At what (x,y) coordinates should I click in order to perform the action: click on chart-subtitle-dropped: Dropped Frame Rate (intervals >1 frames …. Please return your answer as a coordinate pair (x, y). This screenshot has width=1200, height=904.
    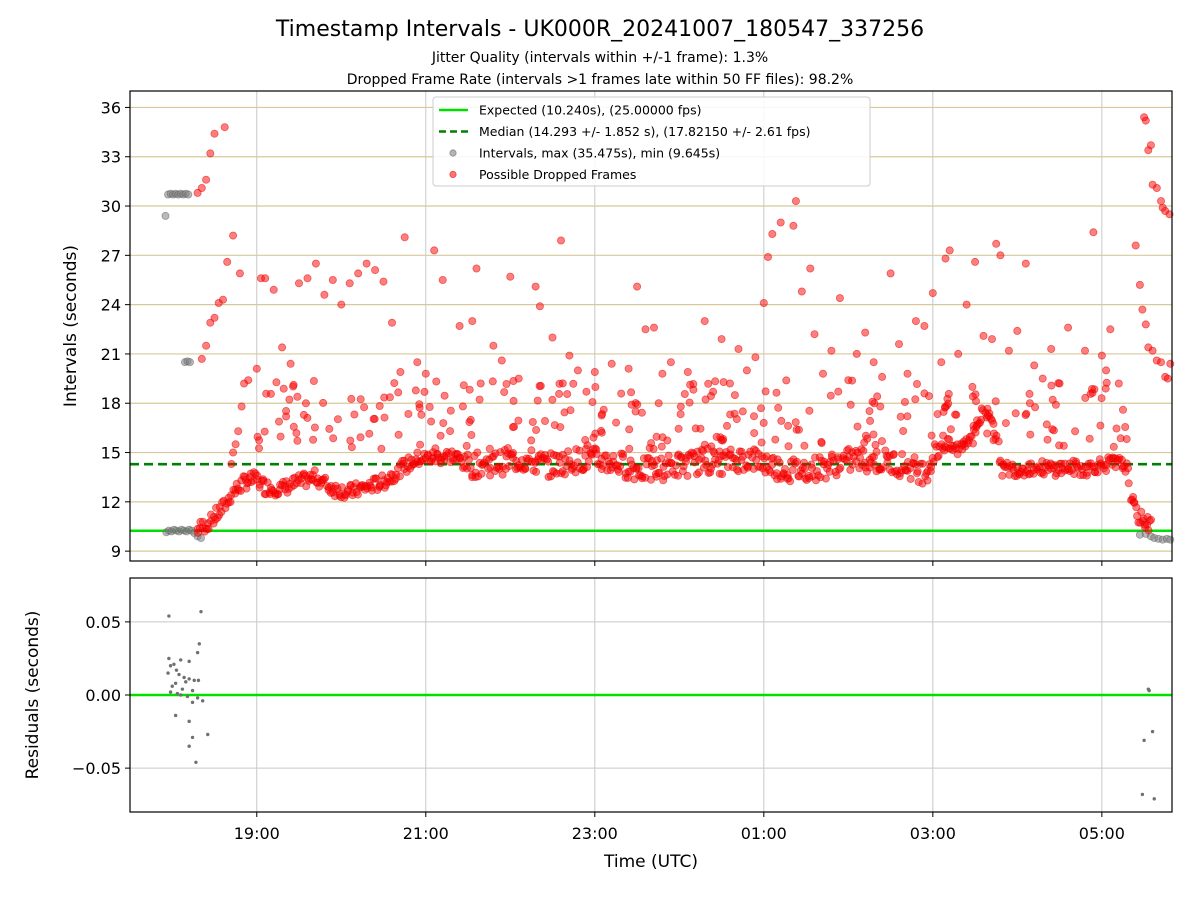
    Looking at the image, I should click on (600, 80).